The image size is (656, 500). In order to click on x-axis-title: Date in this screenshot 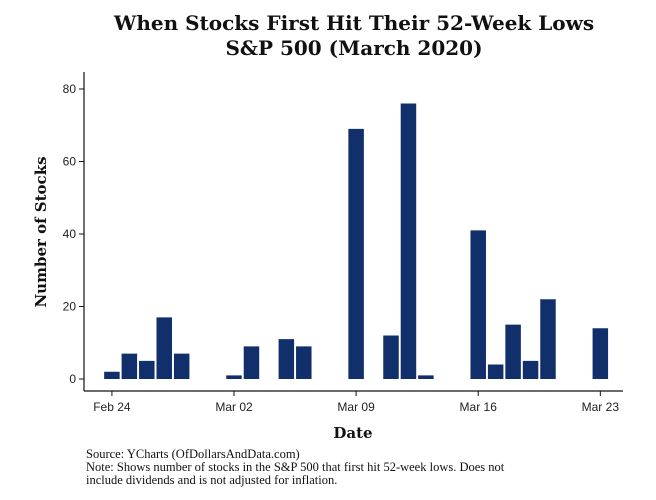, I will do `click(352, 433)`.